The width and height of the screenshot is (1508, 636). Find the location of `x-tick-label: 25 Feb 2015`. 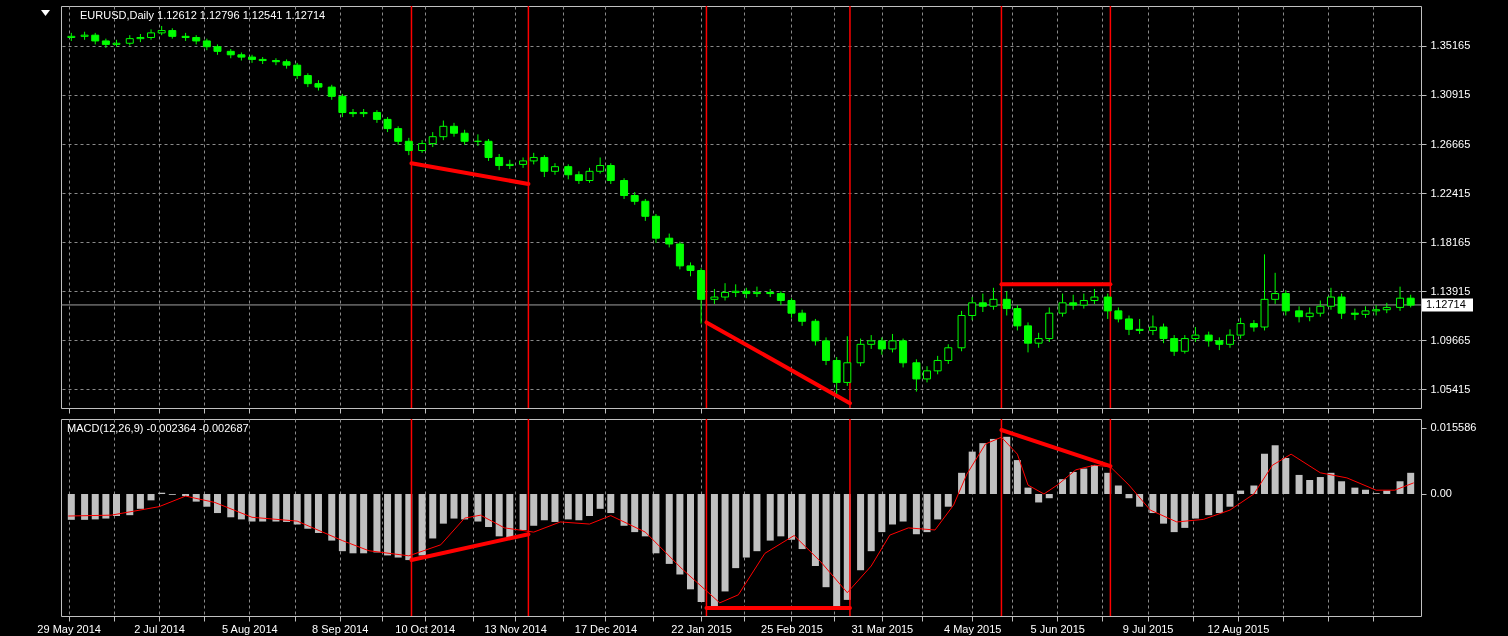

x-tick-label: 25 Feb 2015 is located at coordinates (792, 628).